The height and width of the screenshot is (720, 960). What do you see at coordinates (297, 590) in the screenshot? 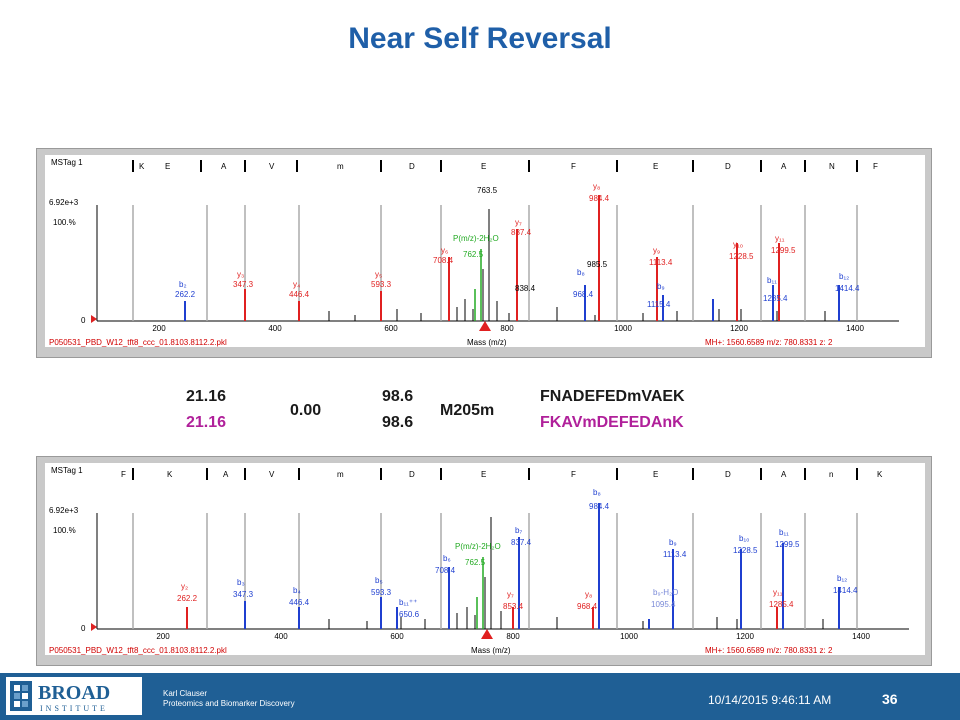
I see `svg-text: b₄` at bounding box center [297, 590].